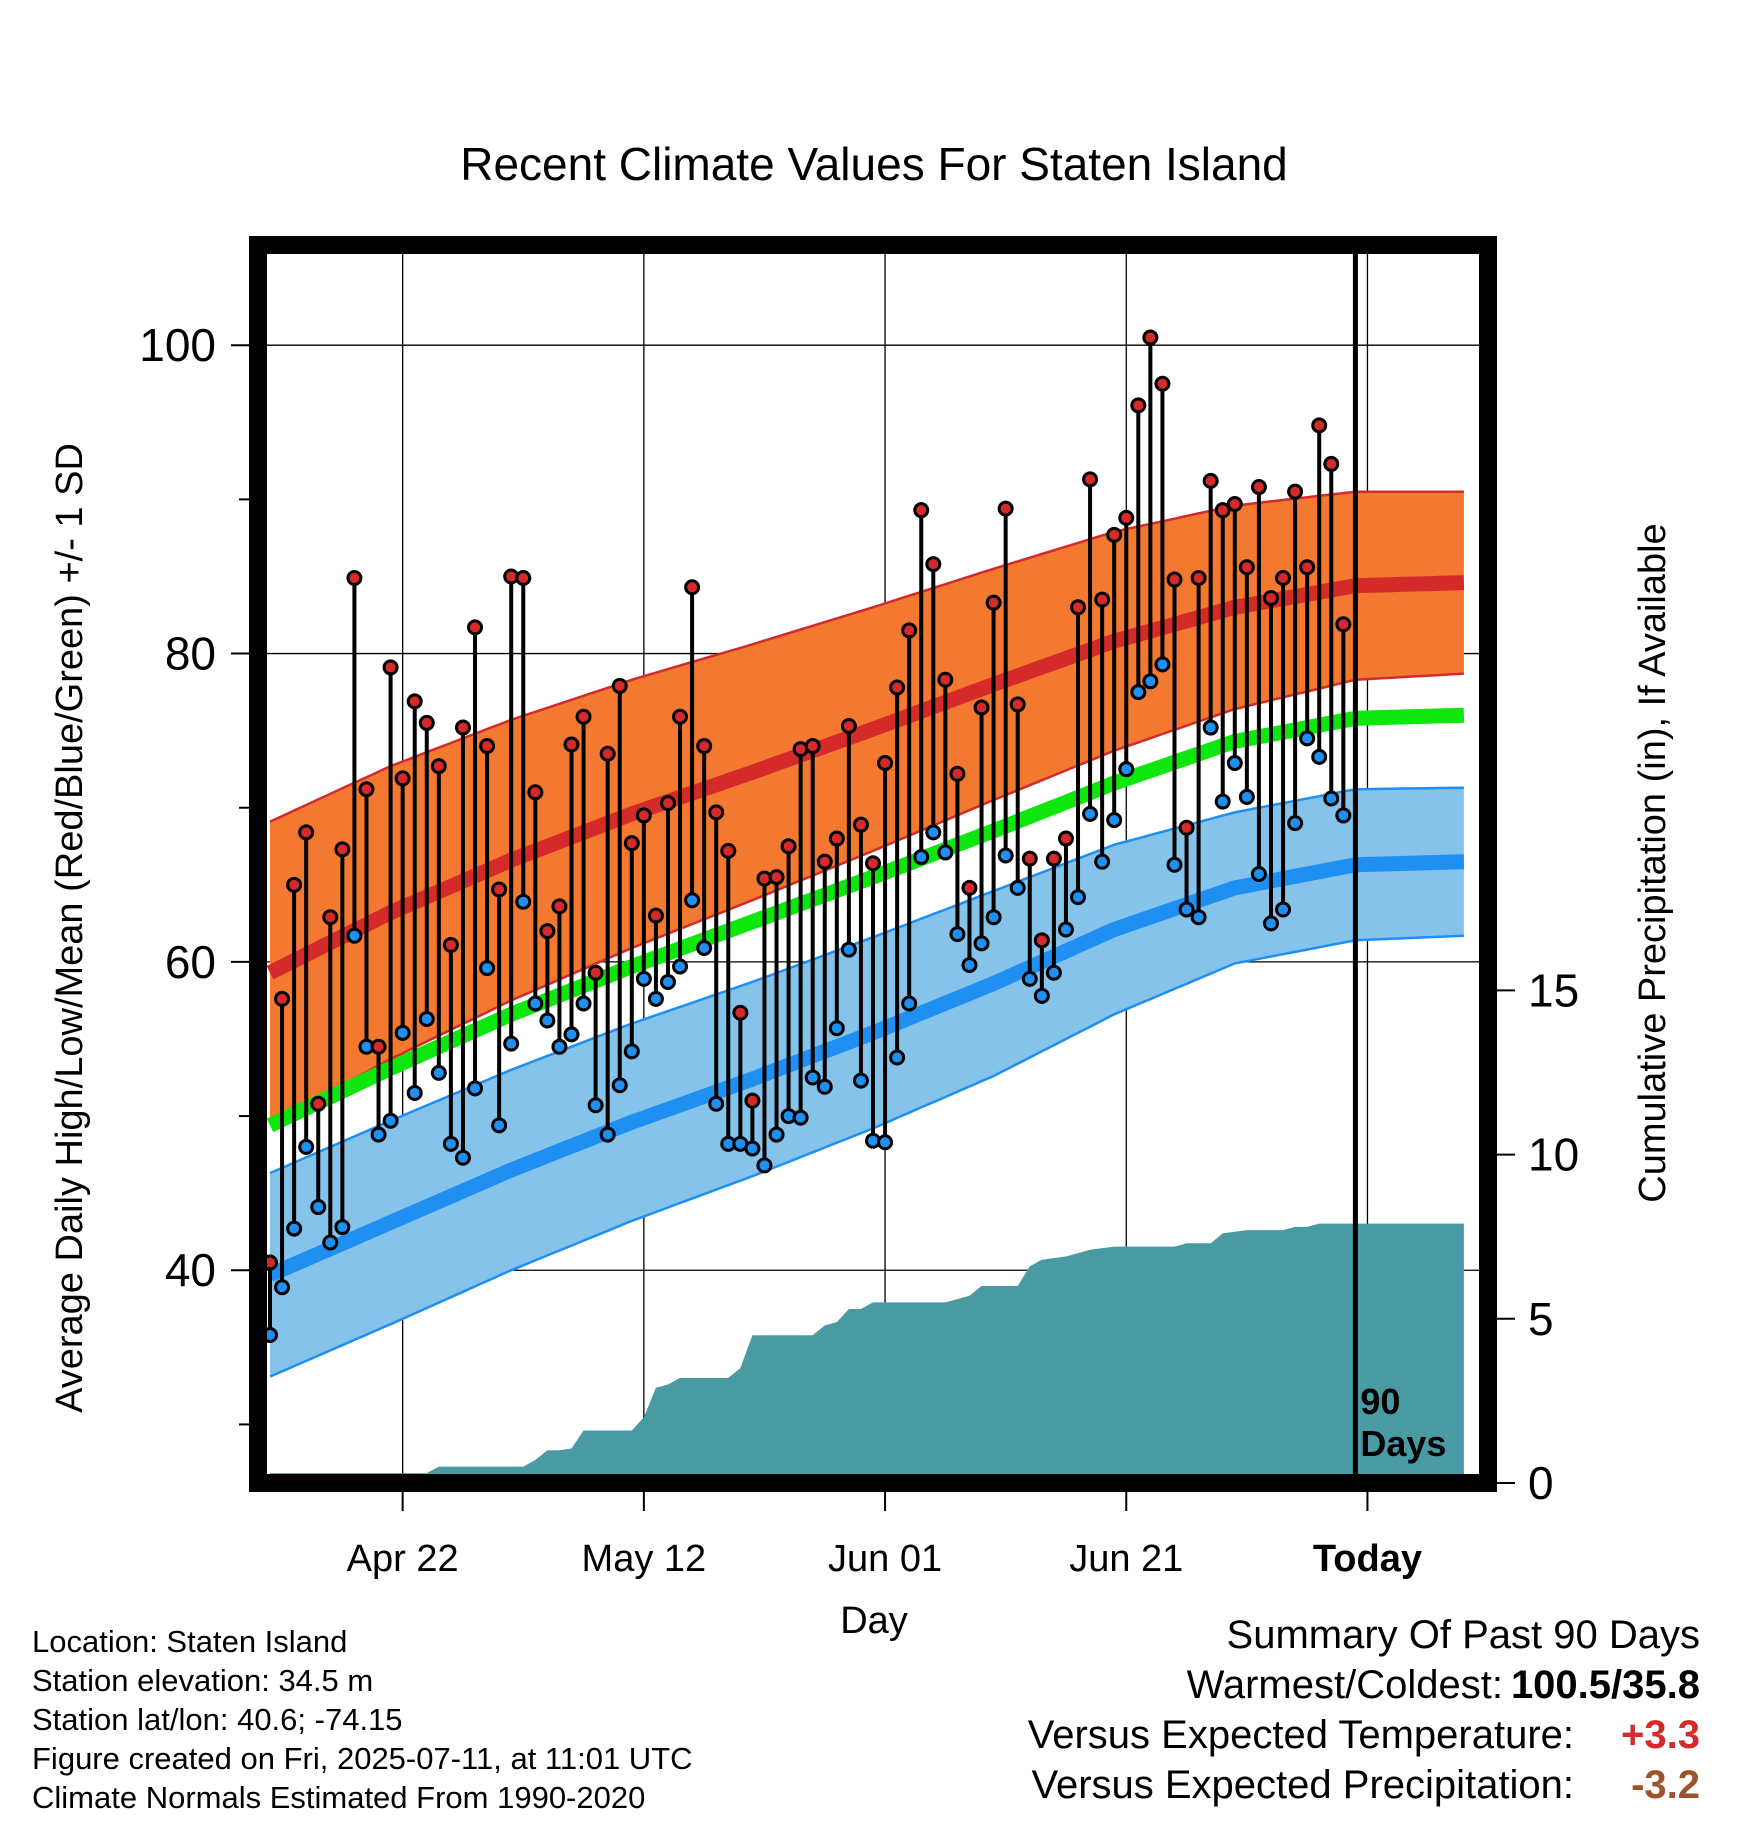 Image resolution: width=1748 pixels, height=1828 pixels. I want to click on x-tick-label: Jun 21, so click(1126, 1559).